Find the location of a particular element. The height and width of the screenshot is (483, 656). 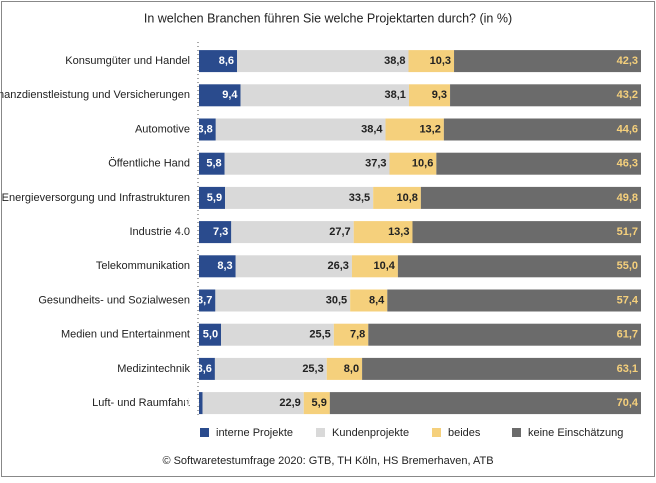

data-label: 38,1 is located at coordinates (395, 95).